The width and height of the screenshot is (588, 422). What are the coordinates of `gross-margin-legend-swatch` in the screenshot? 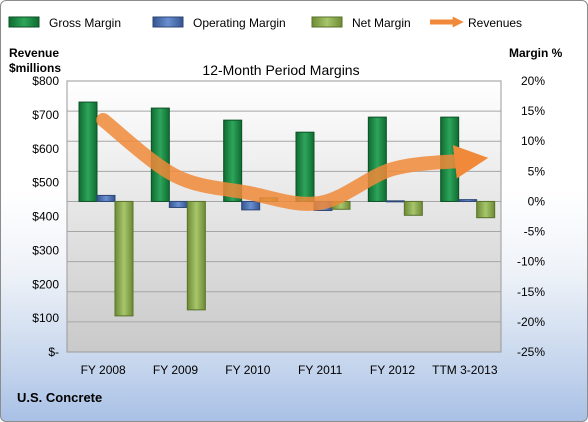 It's located at (24, 22).